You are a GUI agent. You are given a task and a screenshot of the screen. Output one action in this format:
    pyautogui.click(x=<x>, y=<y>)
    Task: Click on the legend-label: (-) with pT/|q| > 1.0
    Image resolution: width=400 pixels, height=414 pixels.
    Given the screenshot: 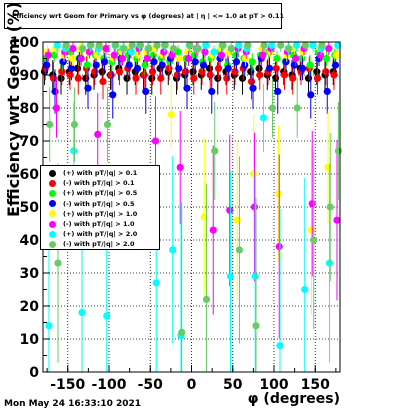 What is the action you would take?
    pyautogui.click(x=99, y=224)
    